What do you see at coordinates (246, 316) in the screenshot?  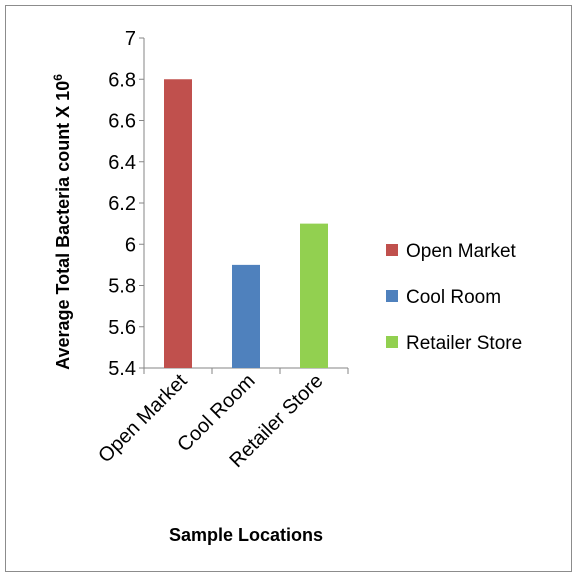 I see `bar-cool-room` at bounding box center [246, 316].